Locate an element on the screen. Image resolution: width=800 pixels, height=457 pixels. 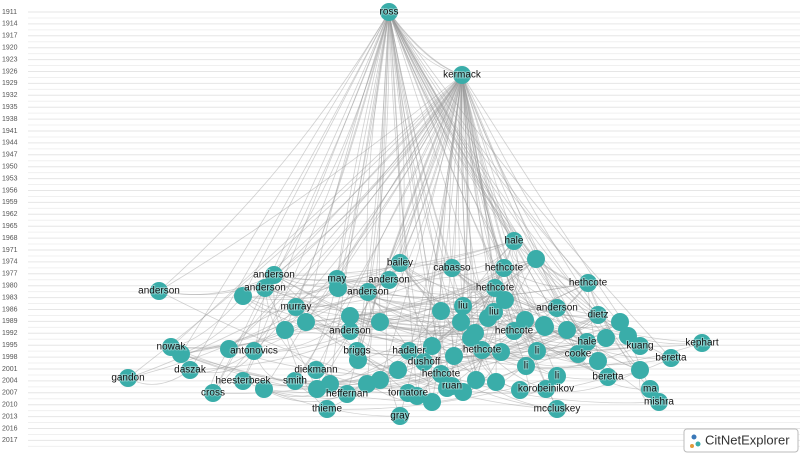
year-label: 1944 is located at coordinates (10, 143).